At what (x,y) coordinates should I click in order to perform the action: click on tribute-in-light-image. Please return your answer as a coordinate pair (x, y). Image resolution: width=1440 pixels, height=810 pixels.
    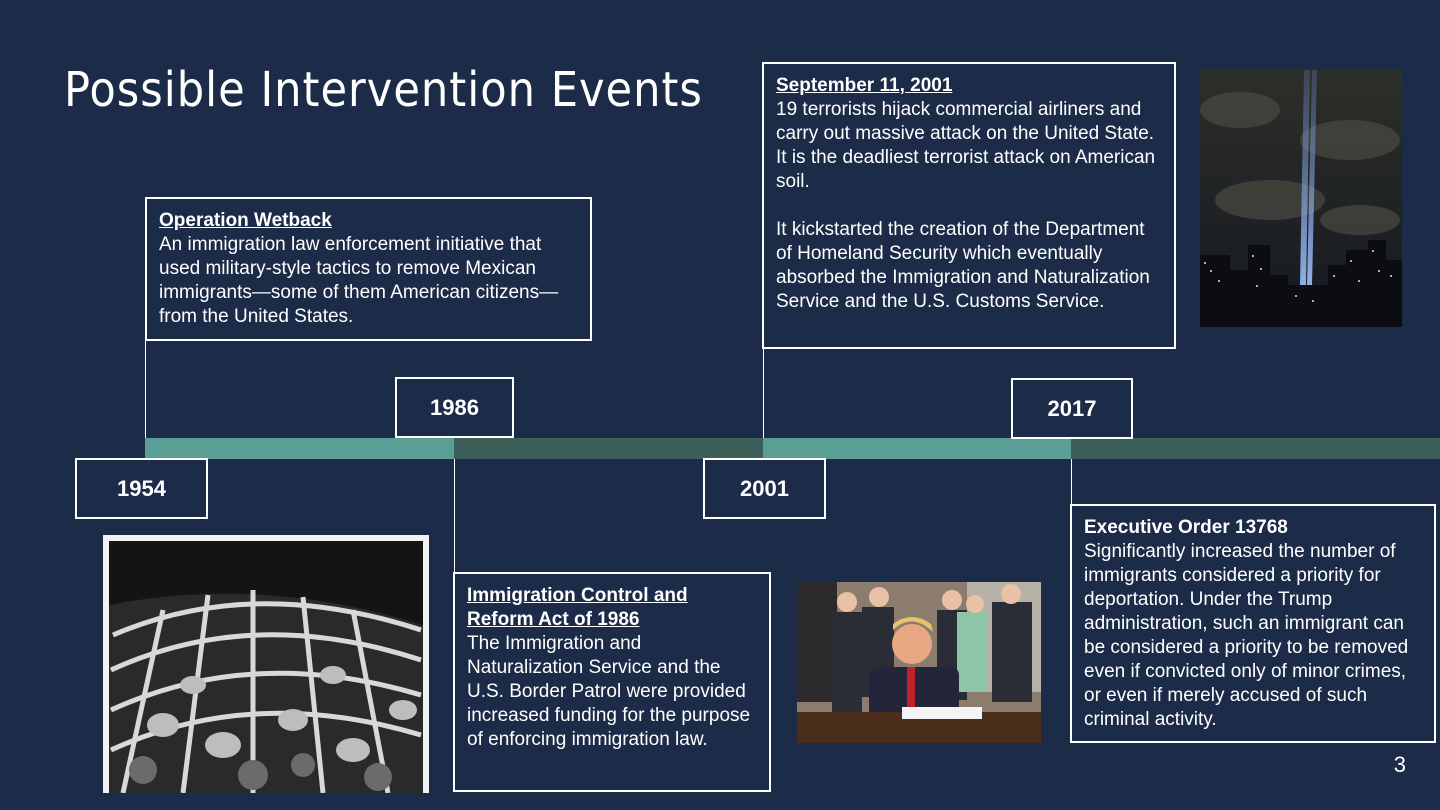
    Looking at the image, I should click on (1301, 198).